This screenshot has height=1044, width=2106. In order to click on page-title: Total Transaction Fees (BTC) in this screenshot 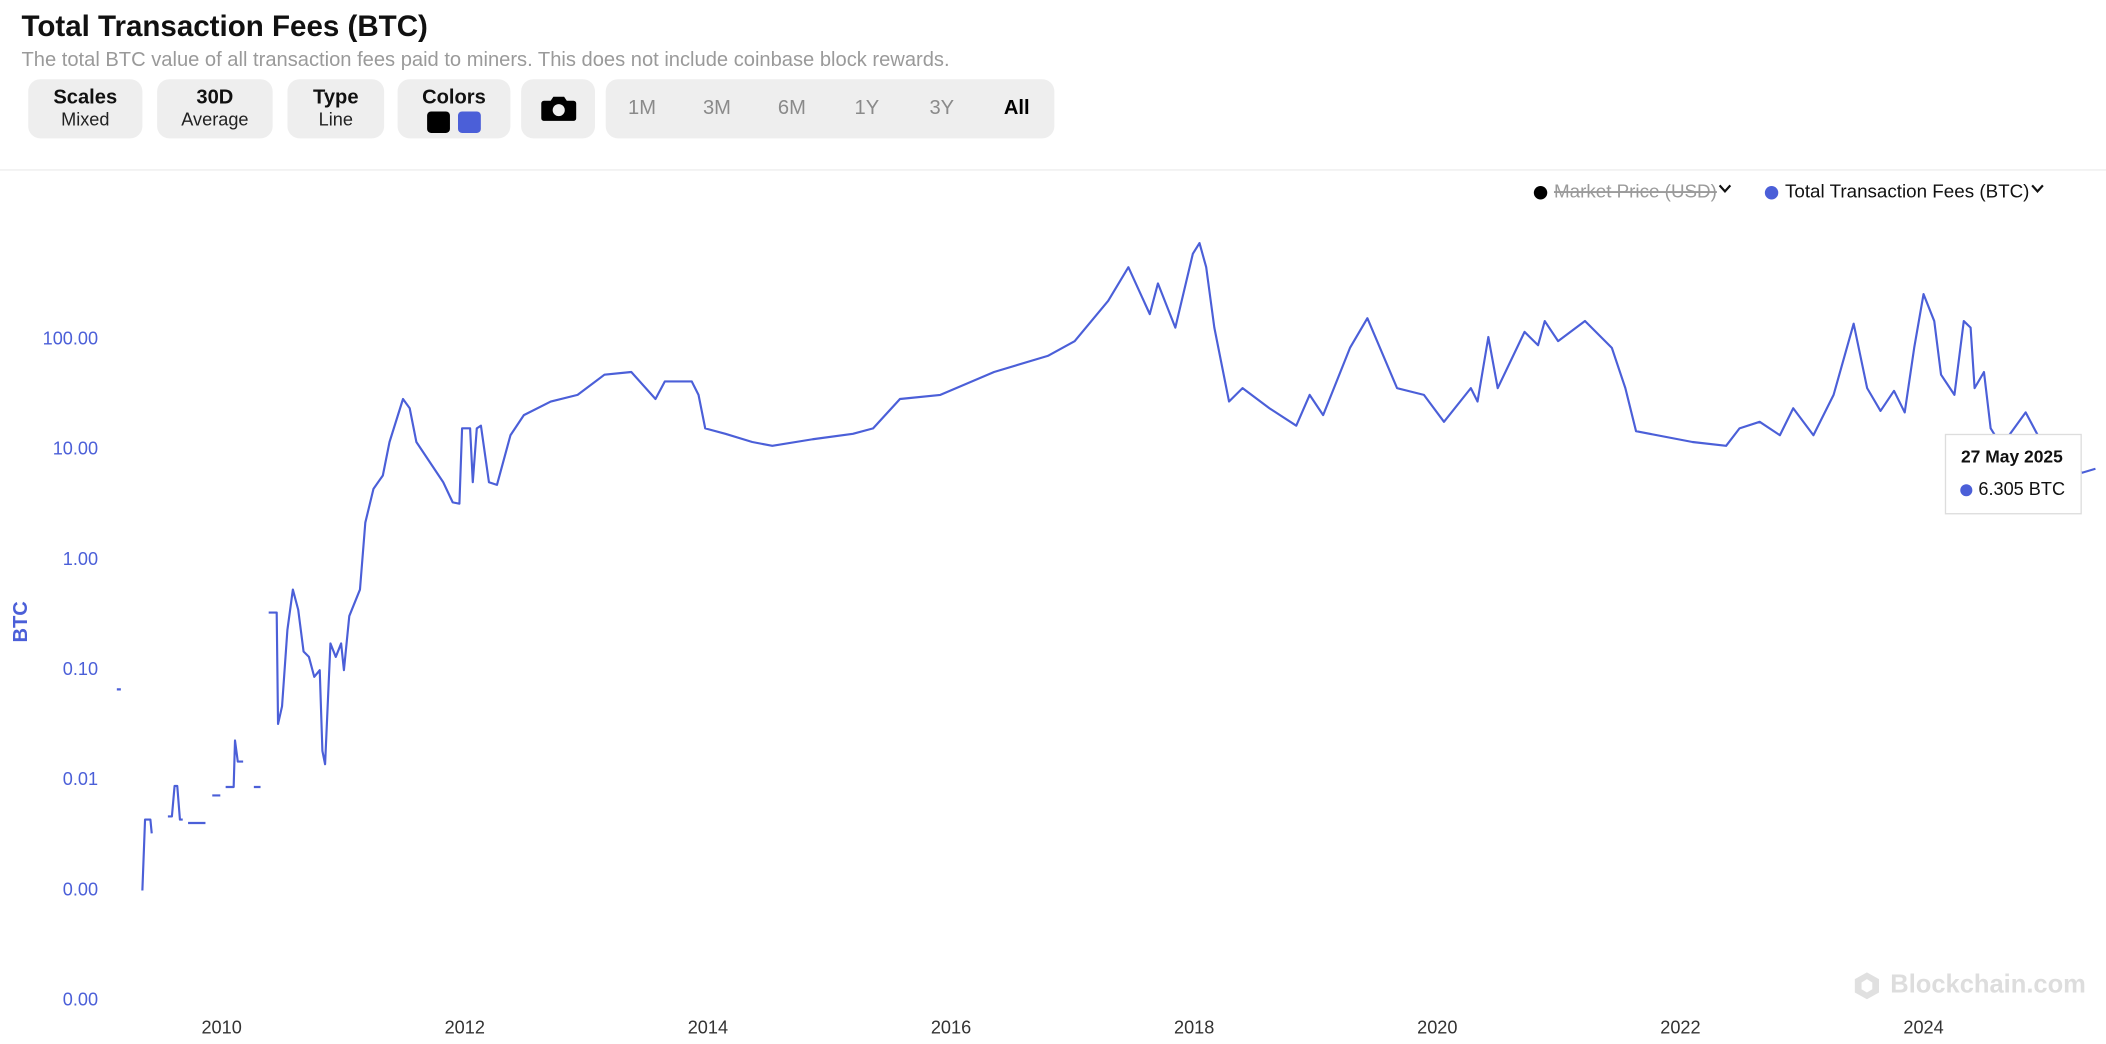, I will do `click(224, 26)`.